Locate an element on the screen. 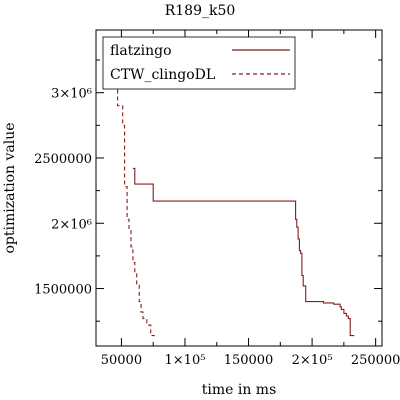  y-axis-label: optimization value is located at coordinates (10, 187).